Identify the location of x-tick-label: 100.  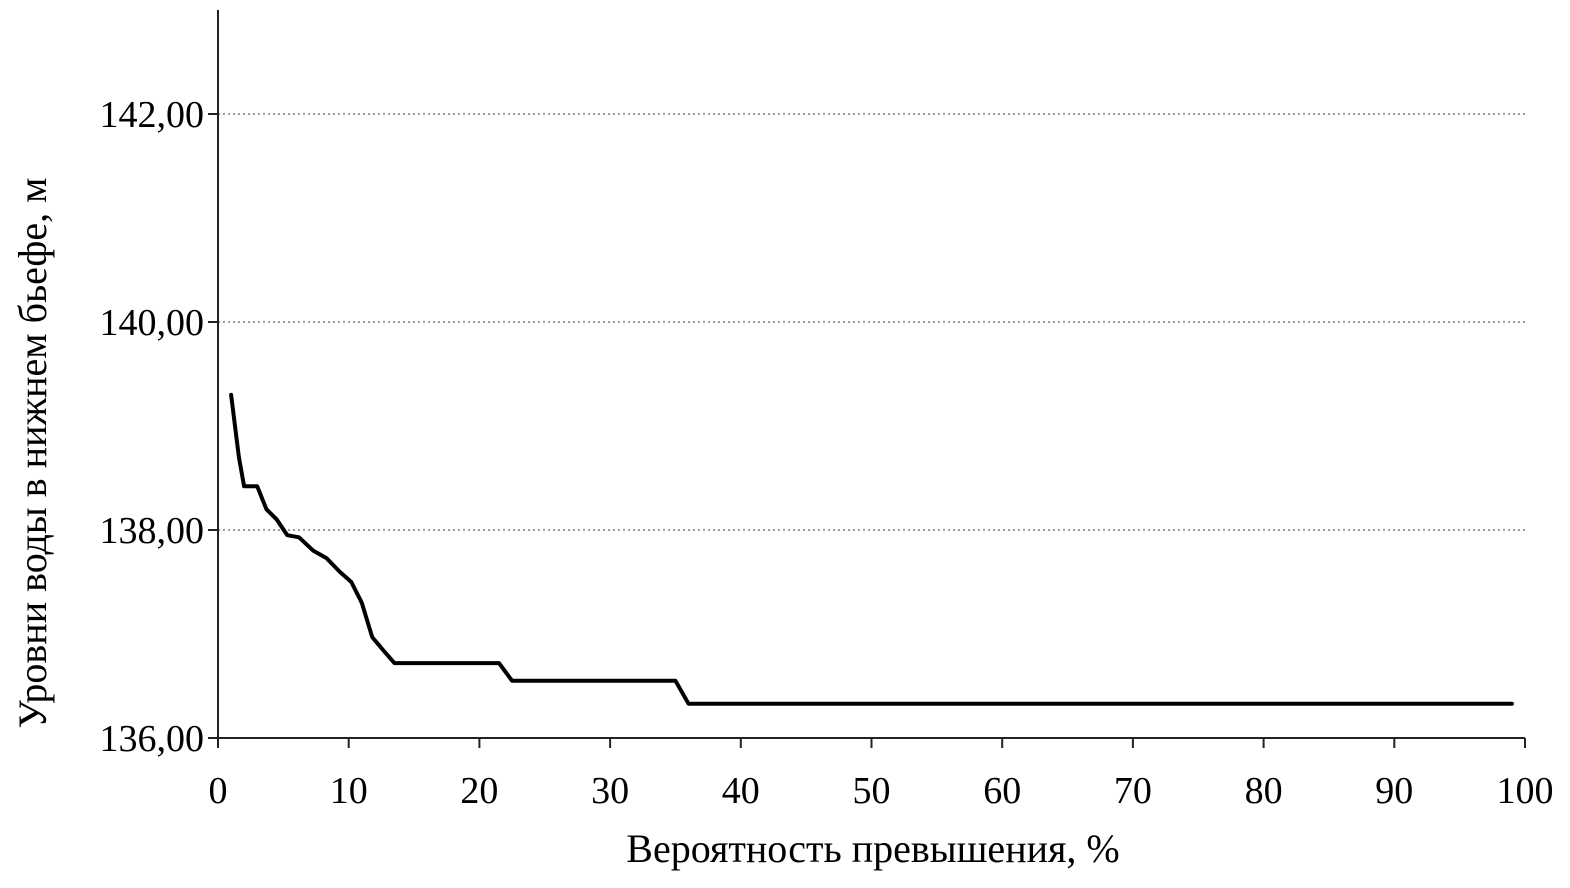
(1525, 791).